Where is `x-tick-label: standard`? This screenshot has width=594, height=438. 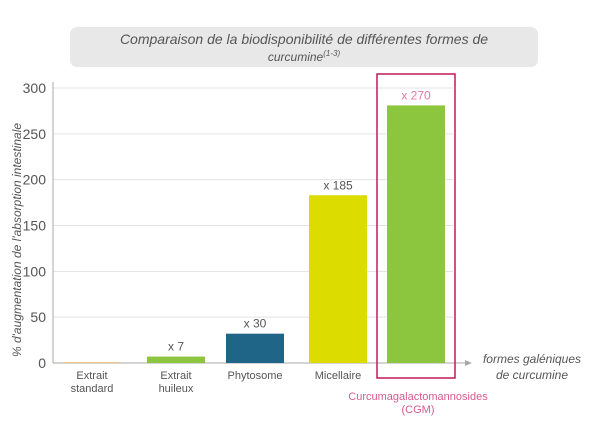 x-tick-label: standard is located at coordinates (92, 389).